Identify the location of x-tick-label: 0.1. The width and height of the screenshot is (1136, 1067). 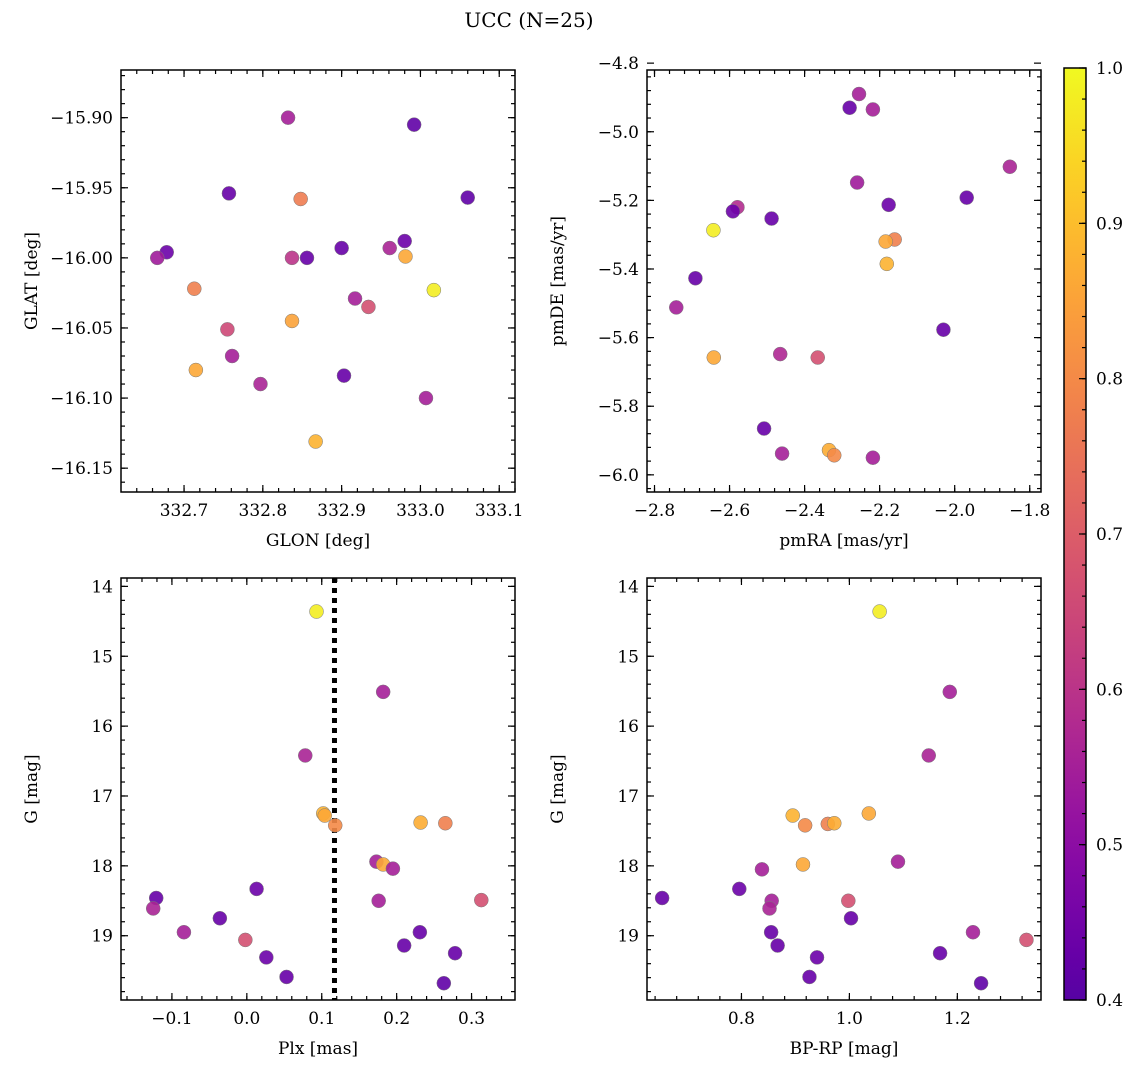
(321, 1019).